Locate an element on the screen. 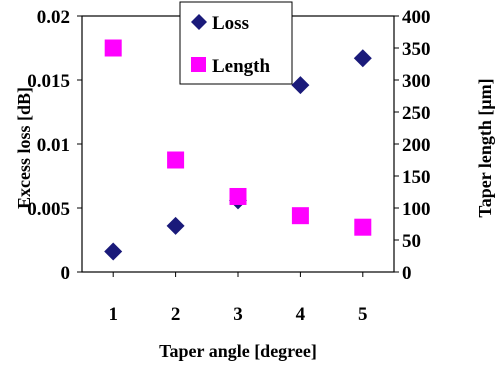  x-axis-ticks: 1 2 3 4 5 is located at coordinates (238, 298).